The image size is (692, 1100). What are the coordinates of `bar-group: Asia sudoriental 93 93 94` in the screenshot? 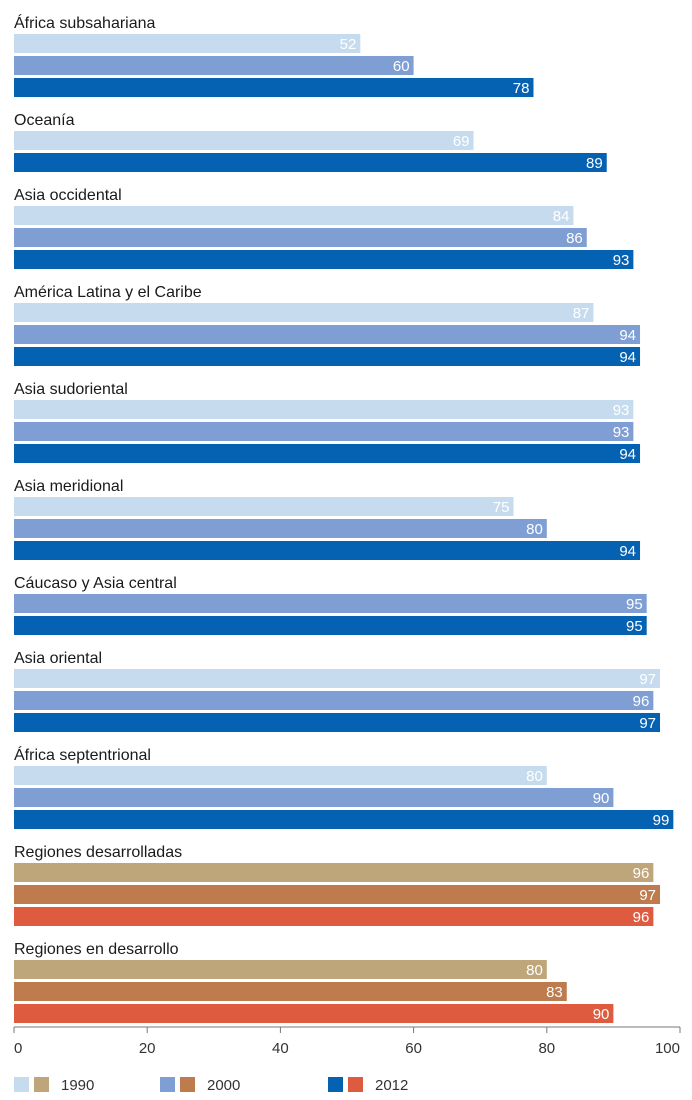 It's located at (327, 422).